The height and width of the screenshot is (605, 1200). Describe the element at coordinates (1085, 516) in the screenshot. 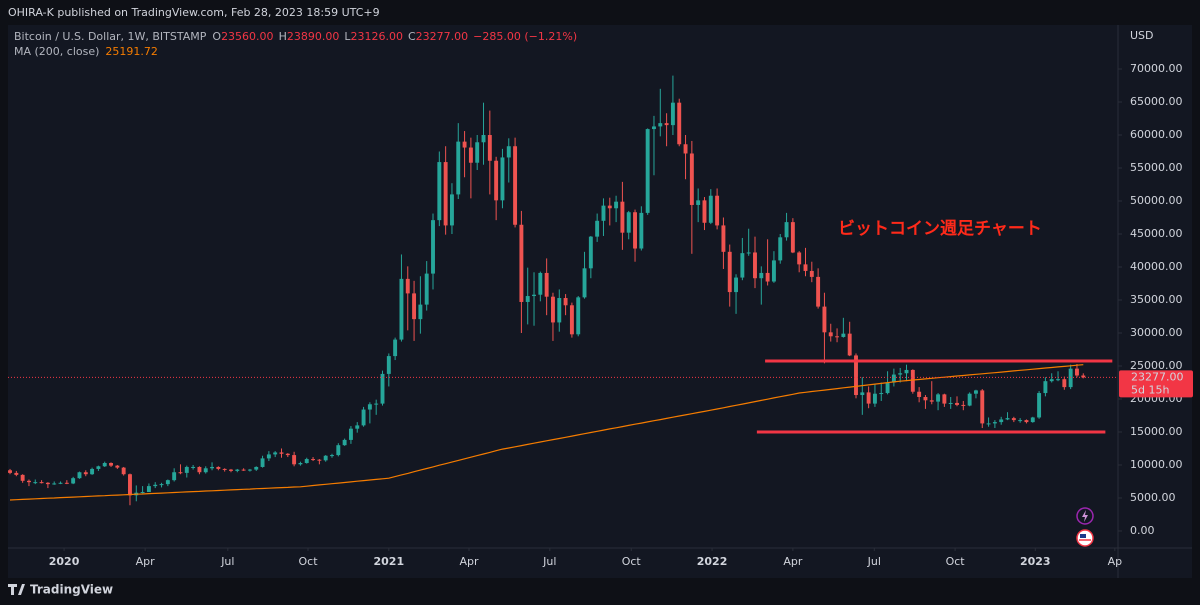

I see `icon-lightning-glyph` at that location.